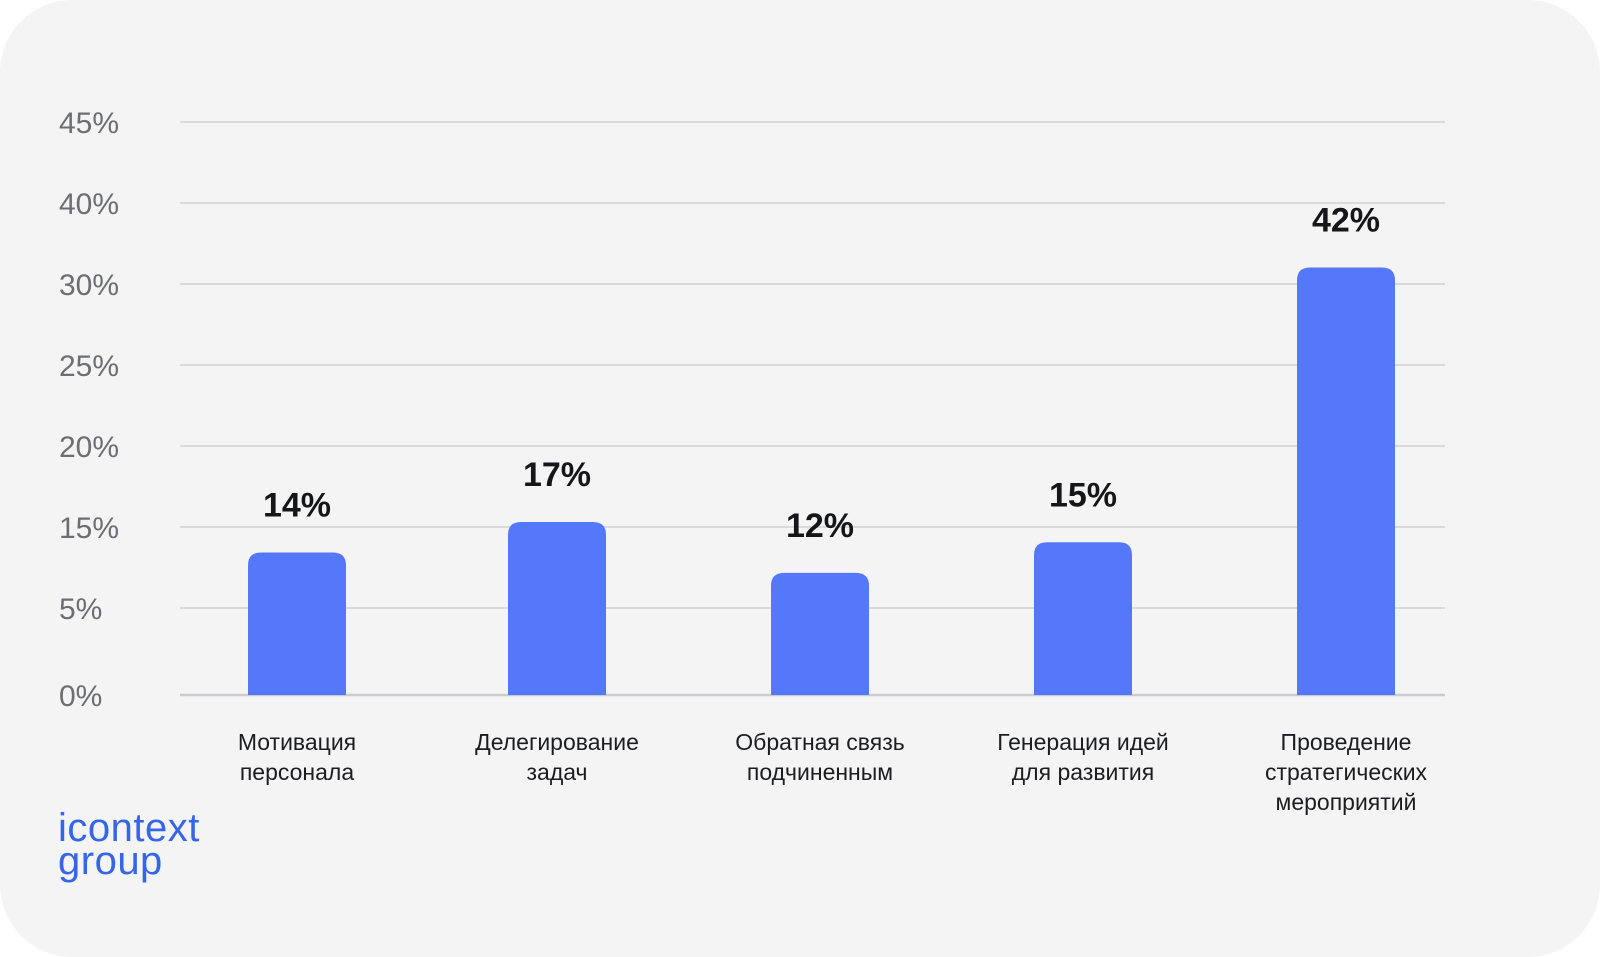 This screenshot has width=1600, height=957. I want to click on y-tick-label: 15%, so click(89, 528).